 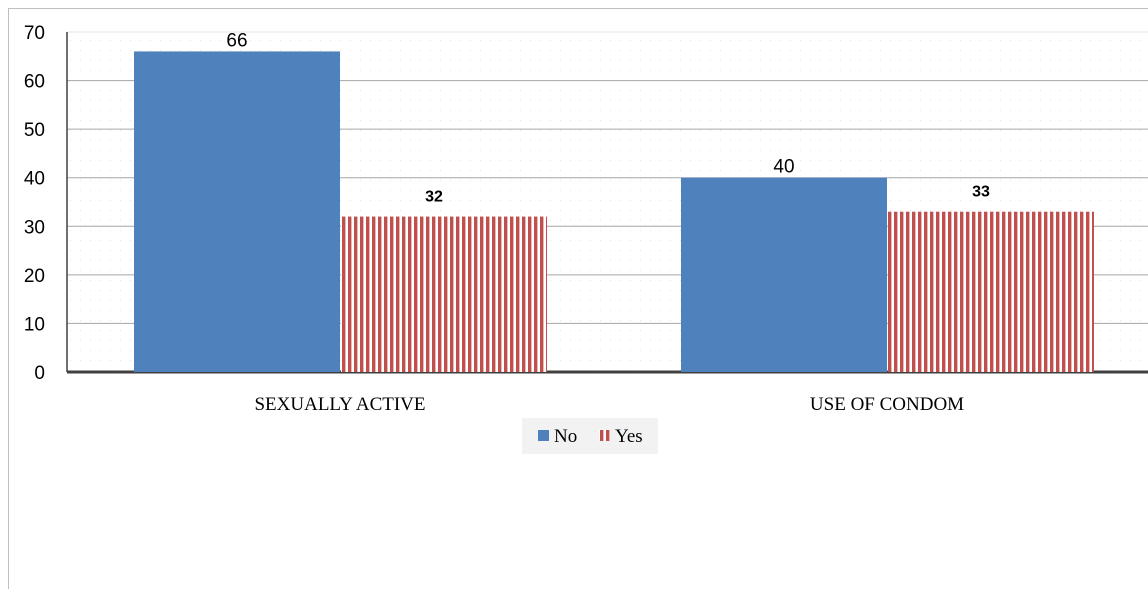 I want to click on data-label: 40, so click(x=783, y=167).